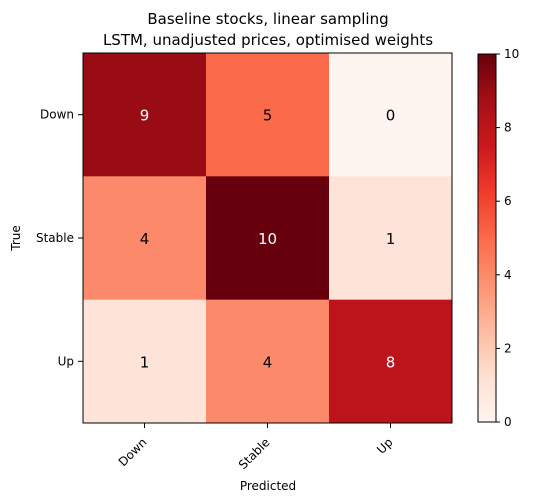 This screenshot has width=533, height=503. I want to click on x-tick-label: Down, so click(133, 452).